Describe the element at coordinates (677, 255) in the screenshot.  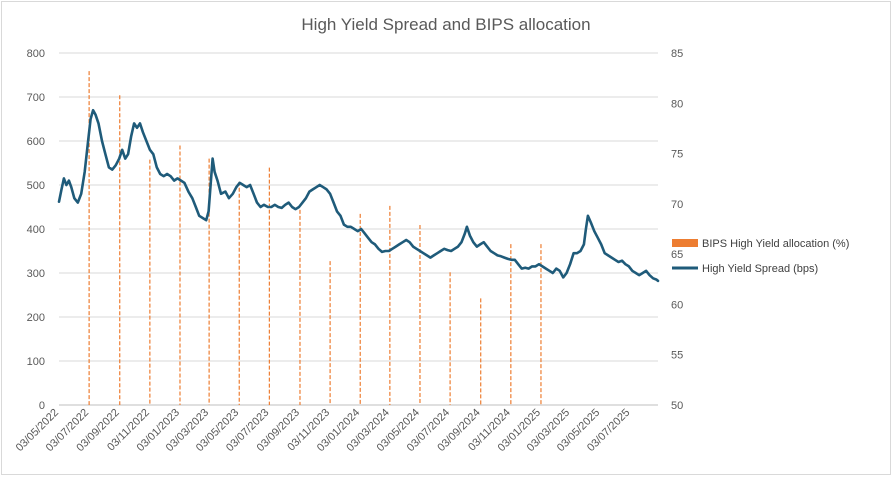
I see `right-tick-label: 65` at that location.